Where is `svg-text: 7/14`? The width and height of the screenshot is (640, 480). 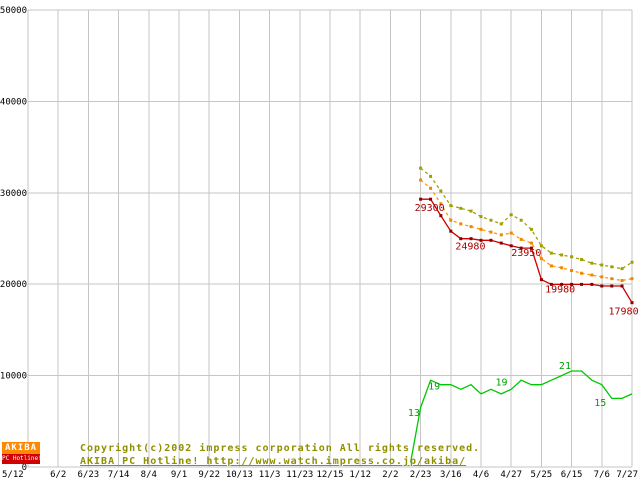 svg-text: 7/14 is located at coordinates (119, 475).